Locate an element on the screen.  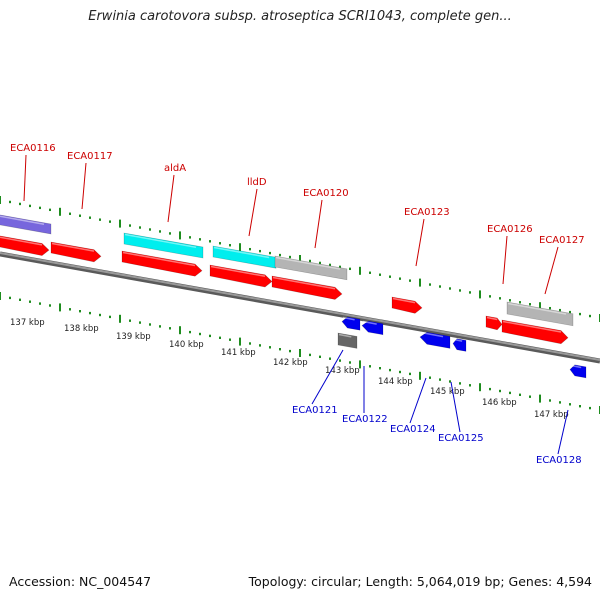
forward-gene-label: lldD is located at coordinates (257, 182).